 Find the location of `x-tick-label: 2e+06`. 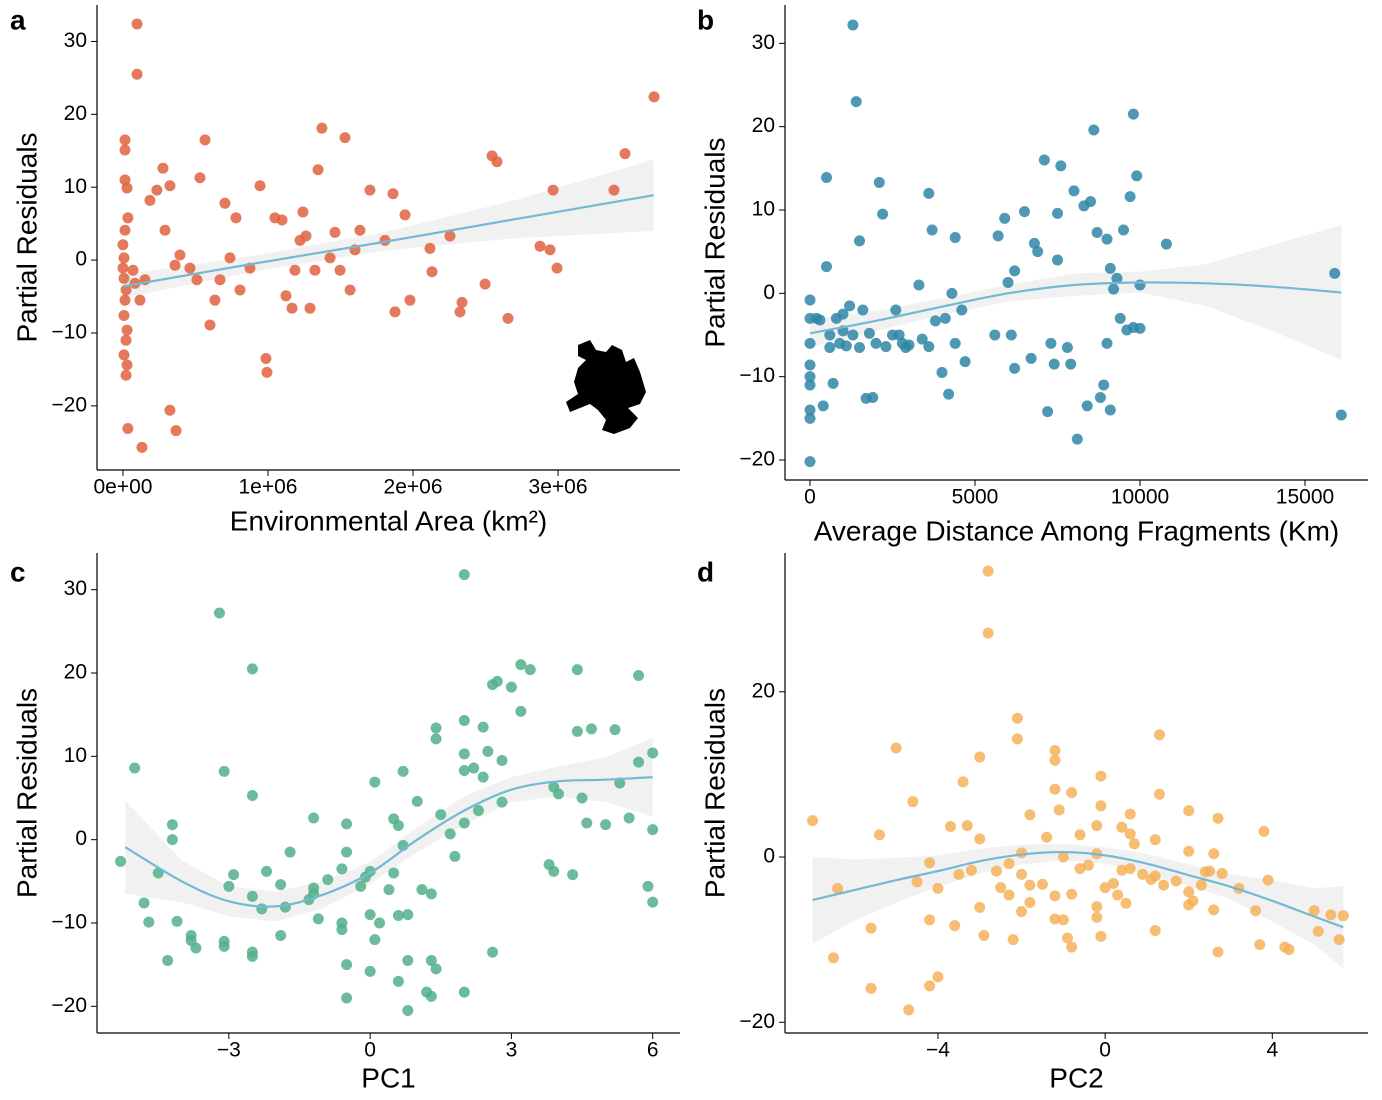

x-tick-label: 2e+06 is located at coordinates (413, 487).